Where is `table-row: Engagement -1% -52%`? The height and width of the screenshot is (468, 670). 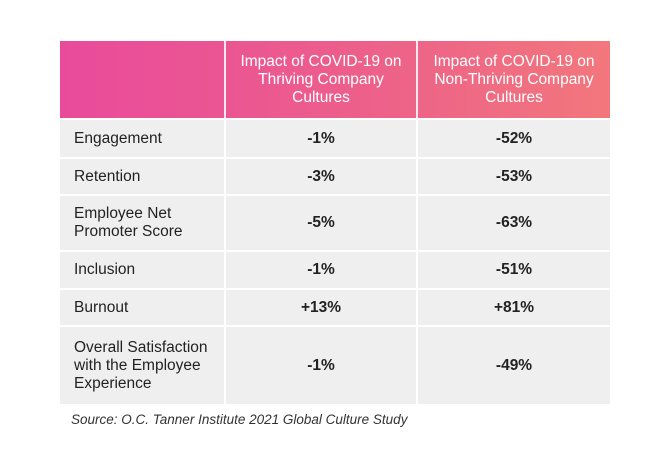 table-row: Engagement -1% -52% is located at coordinates (335, 137).